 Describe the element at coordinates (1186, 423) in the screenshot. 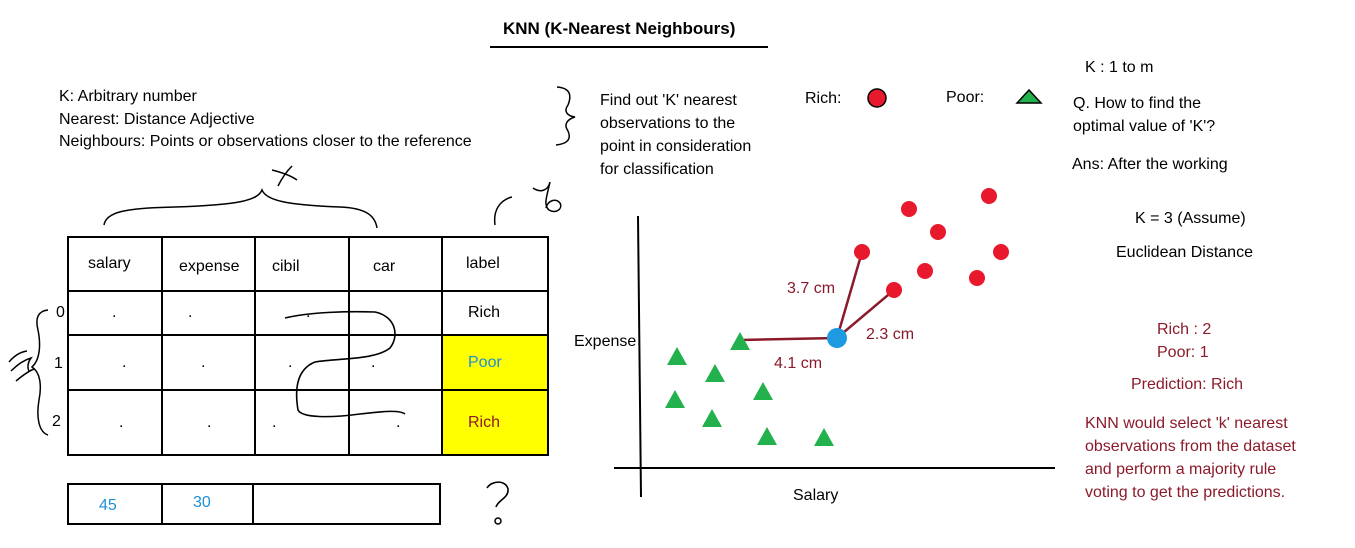

I see `summary-line-1: KNN would select 'k' nearest` at that location.